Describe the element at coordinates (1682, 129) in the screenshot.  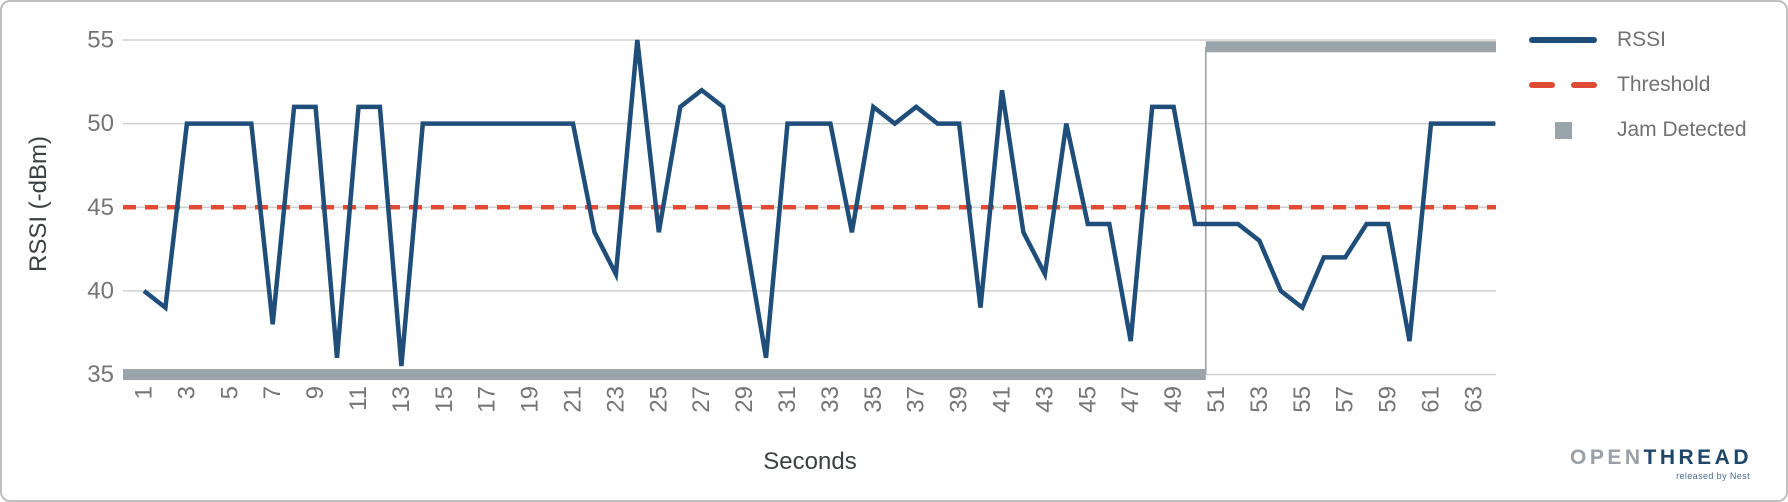
I see `legend-label: Jam Detected` at that location.